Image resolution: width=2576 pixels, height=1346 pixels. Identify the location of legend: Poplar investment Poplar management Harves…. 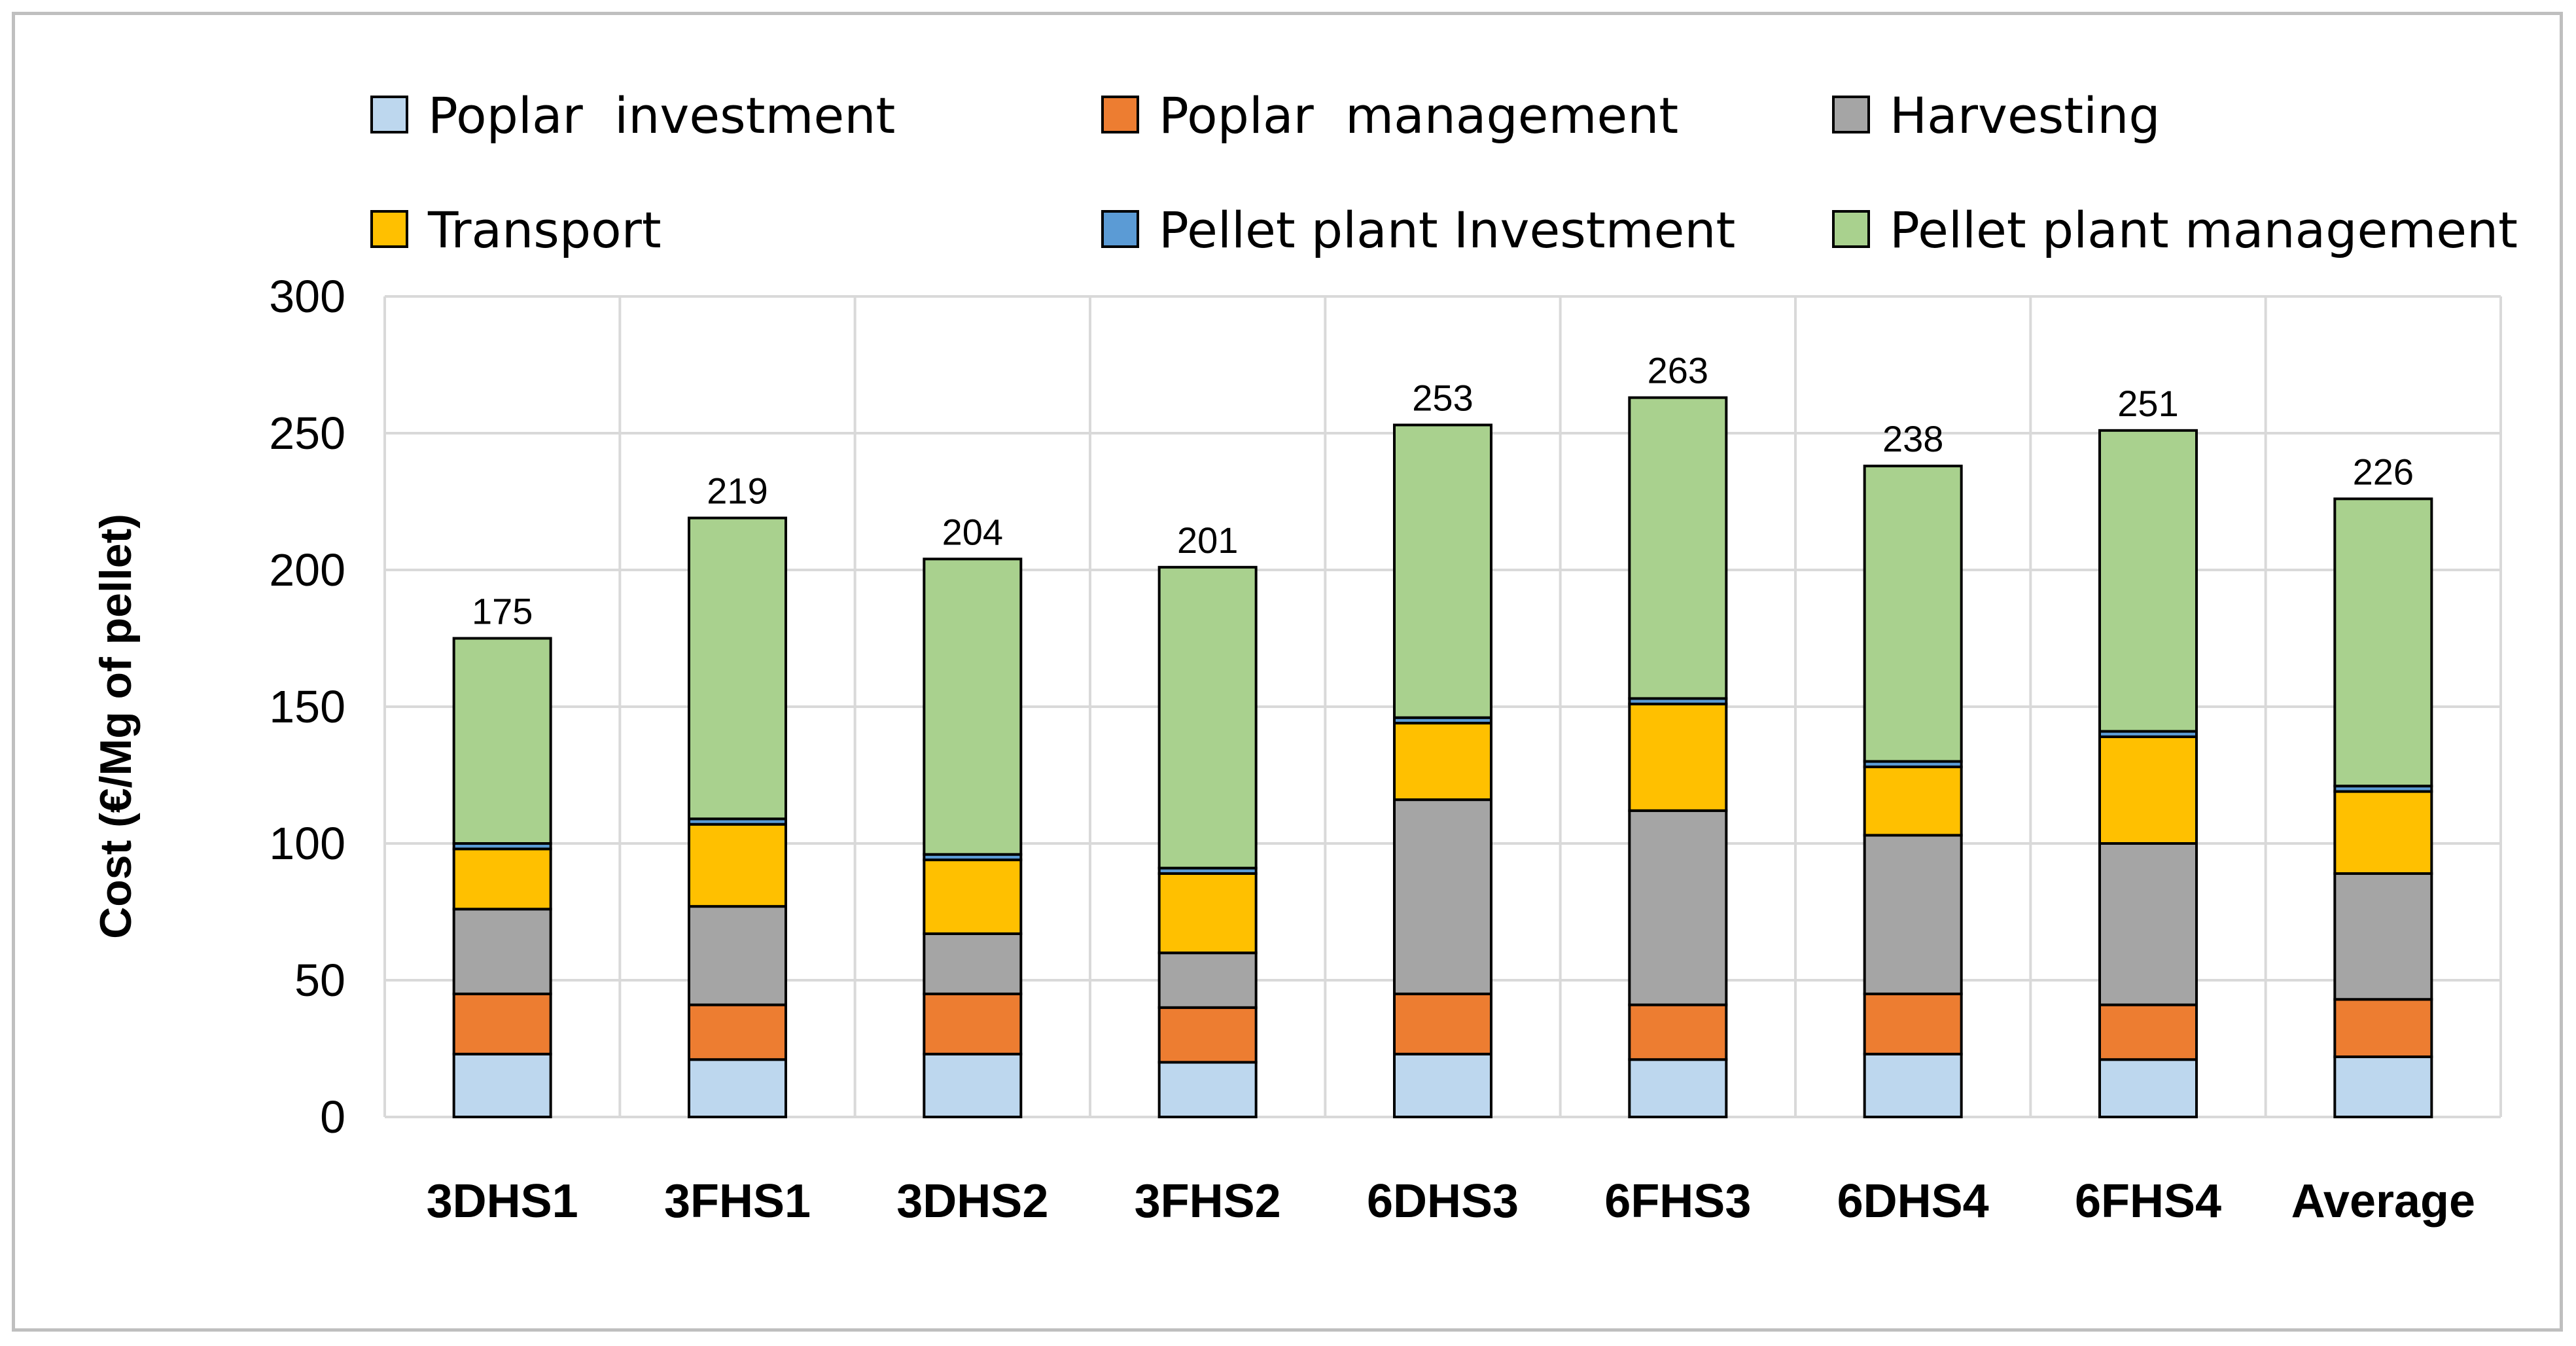
(1444, 172).